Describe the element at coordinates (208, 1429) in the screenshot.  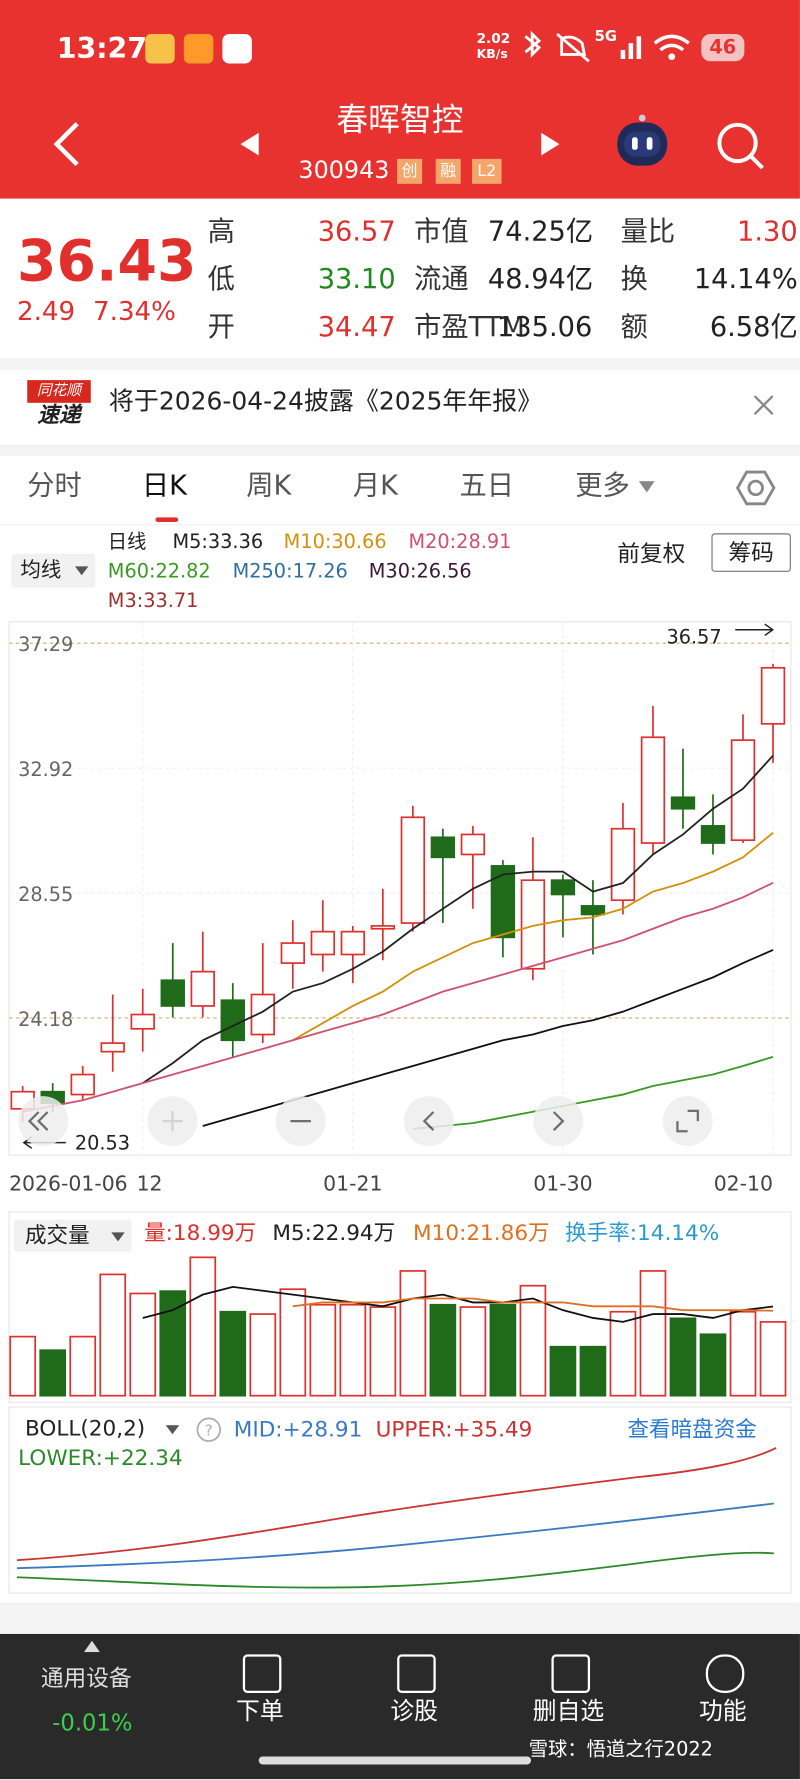
I see `help-icon: ?` at that location.